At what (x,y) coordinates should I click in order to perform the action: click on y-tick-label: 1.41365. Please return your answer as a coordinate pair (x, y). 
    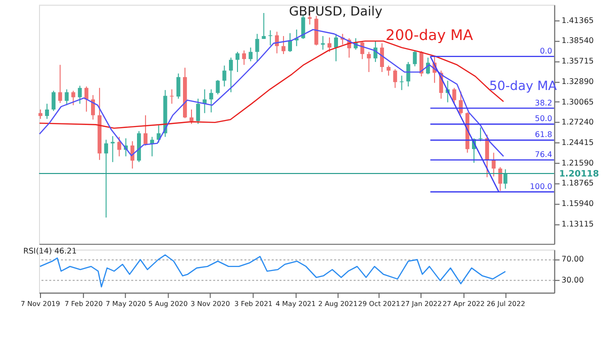
    Looking at the image, I should click on (578, 20).